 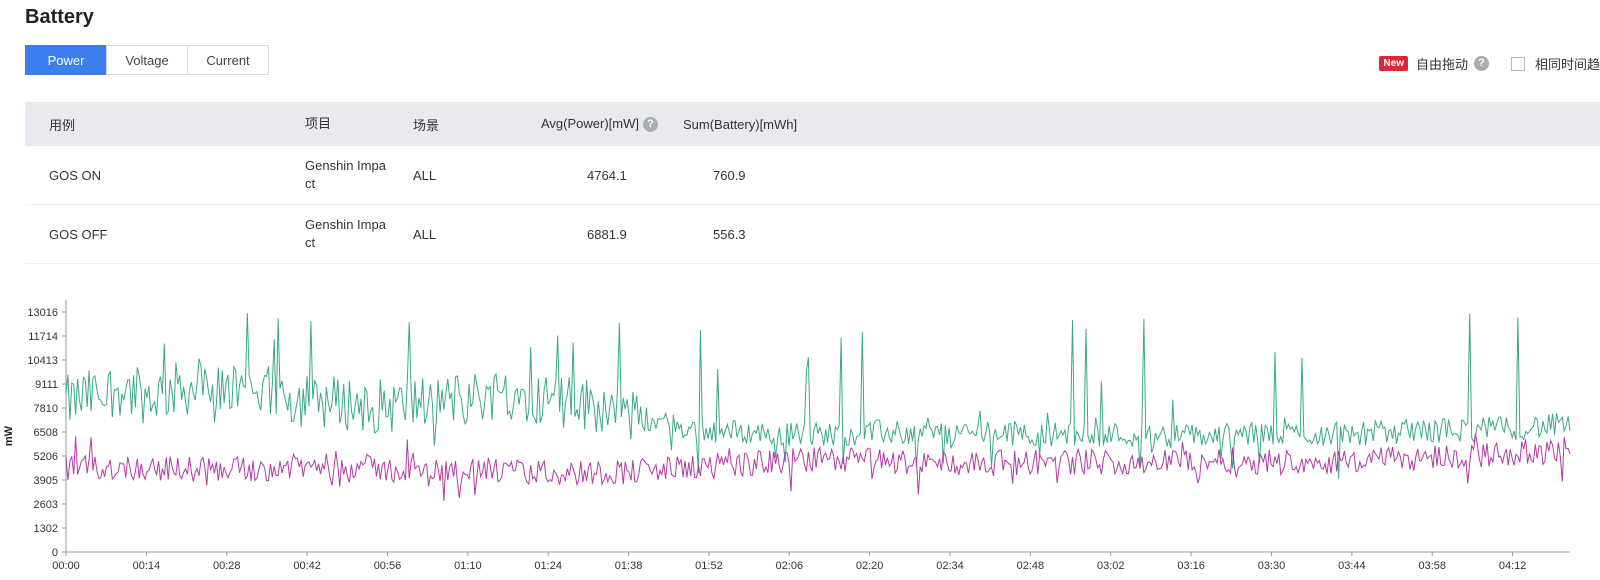 What do you see at coordinates (729, 175) in the screenshot?
I see `cell-sum-battery: 760.9` at bounding box center [729, 175].